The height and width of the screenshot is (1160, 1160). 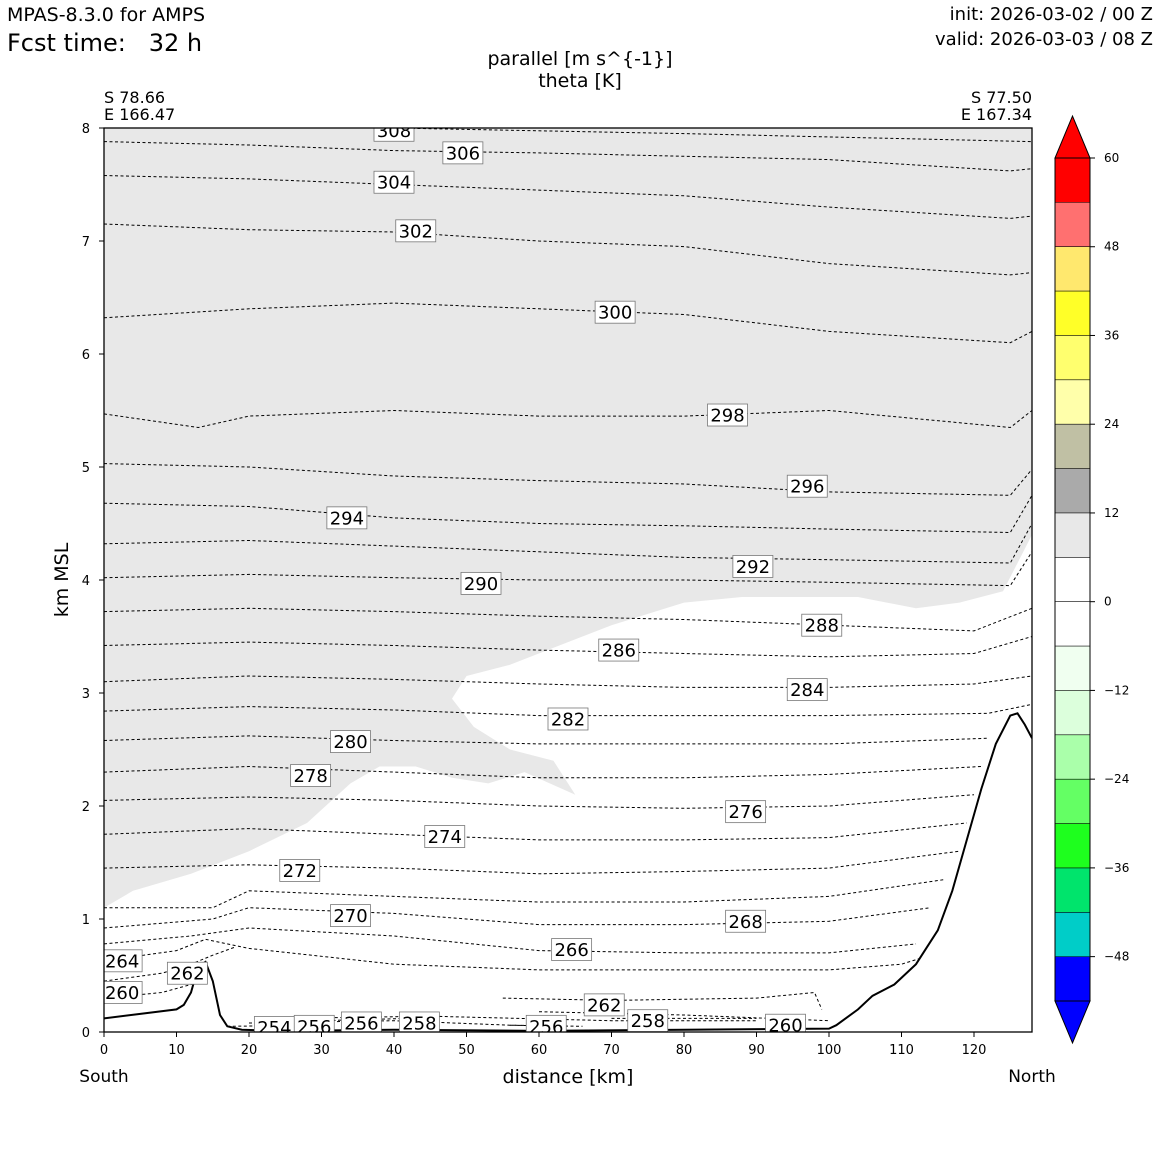 What do you see at coordinates (104, 1050) in the screenshot?
I see `x-tick-label: 0` at bounding box center [104, 1050].